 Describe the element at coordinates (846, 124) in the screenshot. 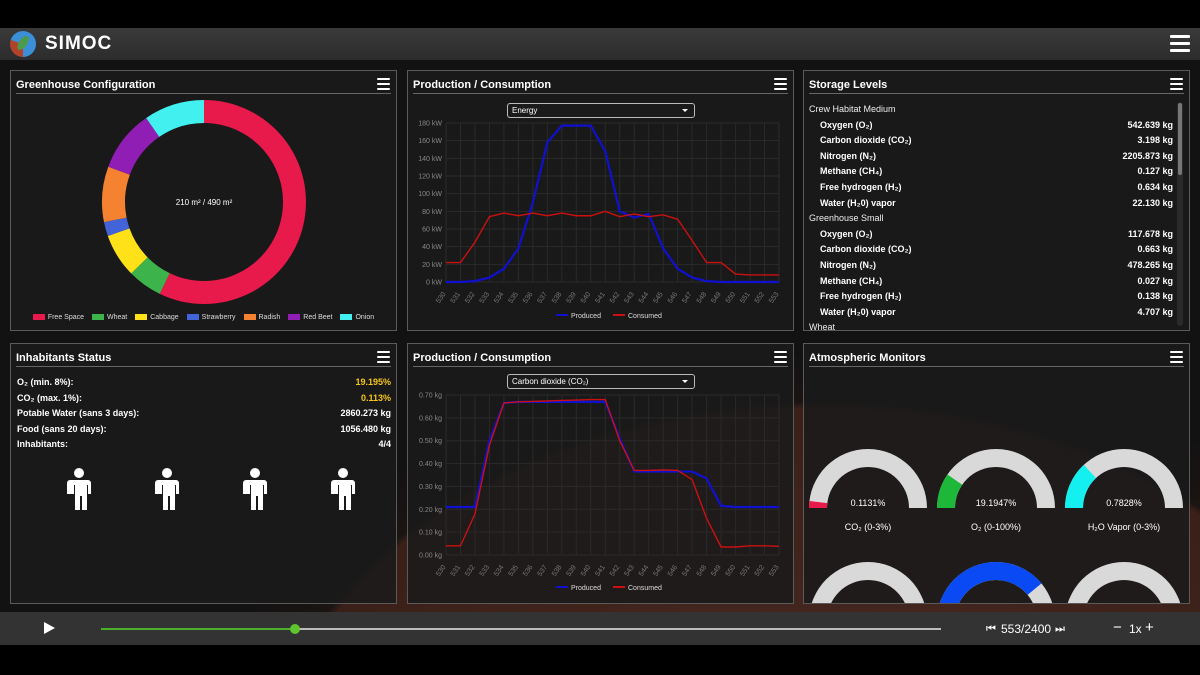

I see `storage-label: Oxygen (O₂)` at that location.